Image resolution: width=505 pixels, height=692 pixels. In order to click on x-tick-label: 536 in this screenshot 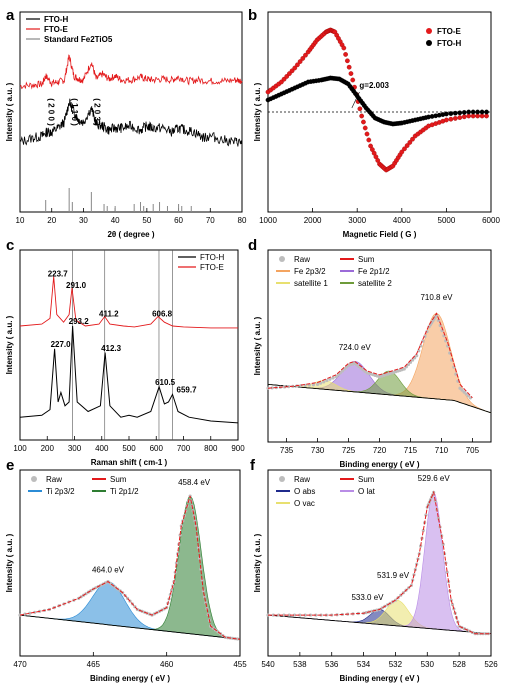, I will do `click(332, 664)`.